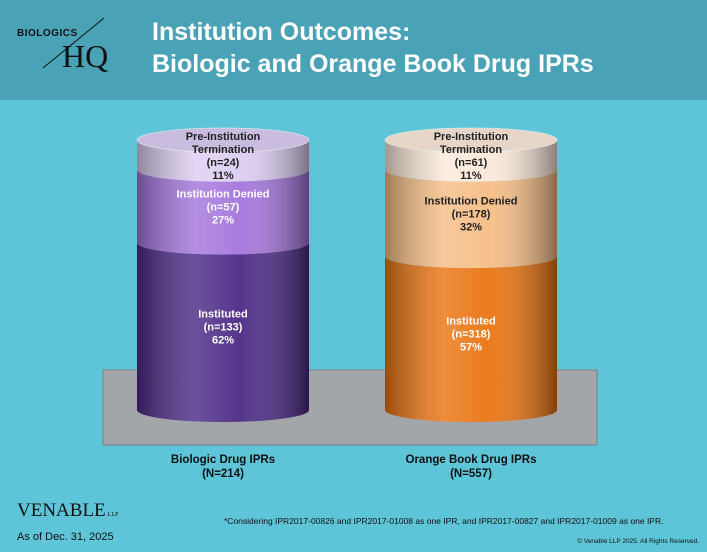  I want to click on segment-label: Institution Denied (n=178) 32%, so click(471, 214).